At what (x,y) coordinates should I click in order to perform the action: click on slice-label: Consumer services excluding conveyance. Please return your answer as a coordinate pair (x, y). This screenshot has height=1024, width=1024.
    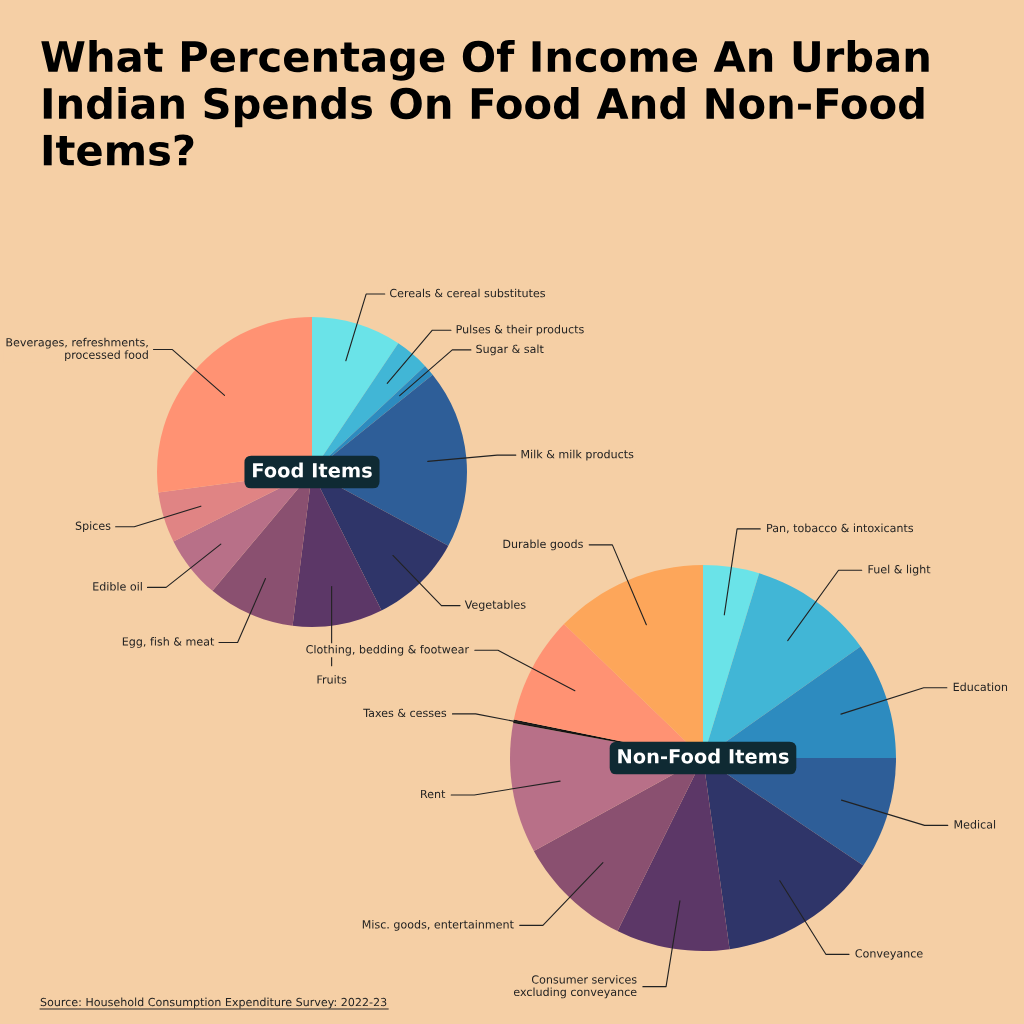
    Looking at the image, I should click on (575, 987).